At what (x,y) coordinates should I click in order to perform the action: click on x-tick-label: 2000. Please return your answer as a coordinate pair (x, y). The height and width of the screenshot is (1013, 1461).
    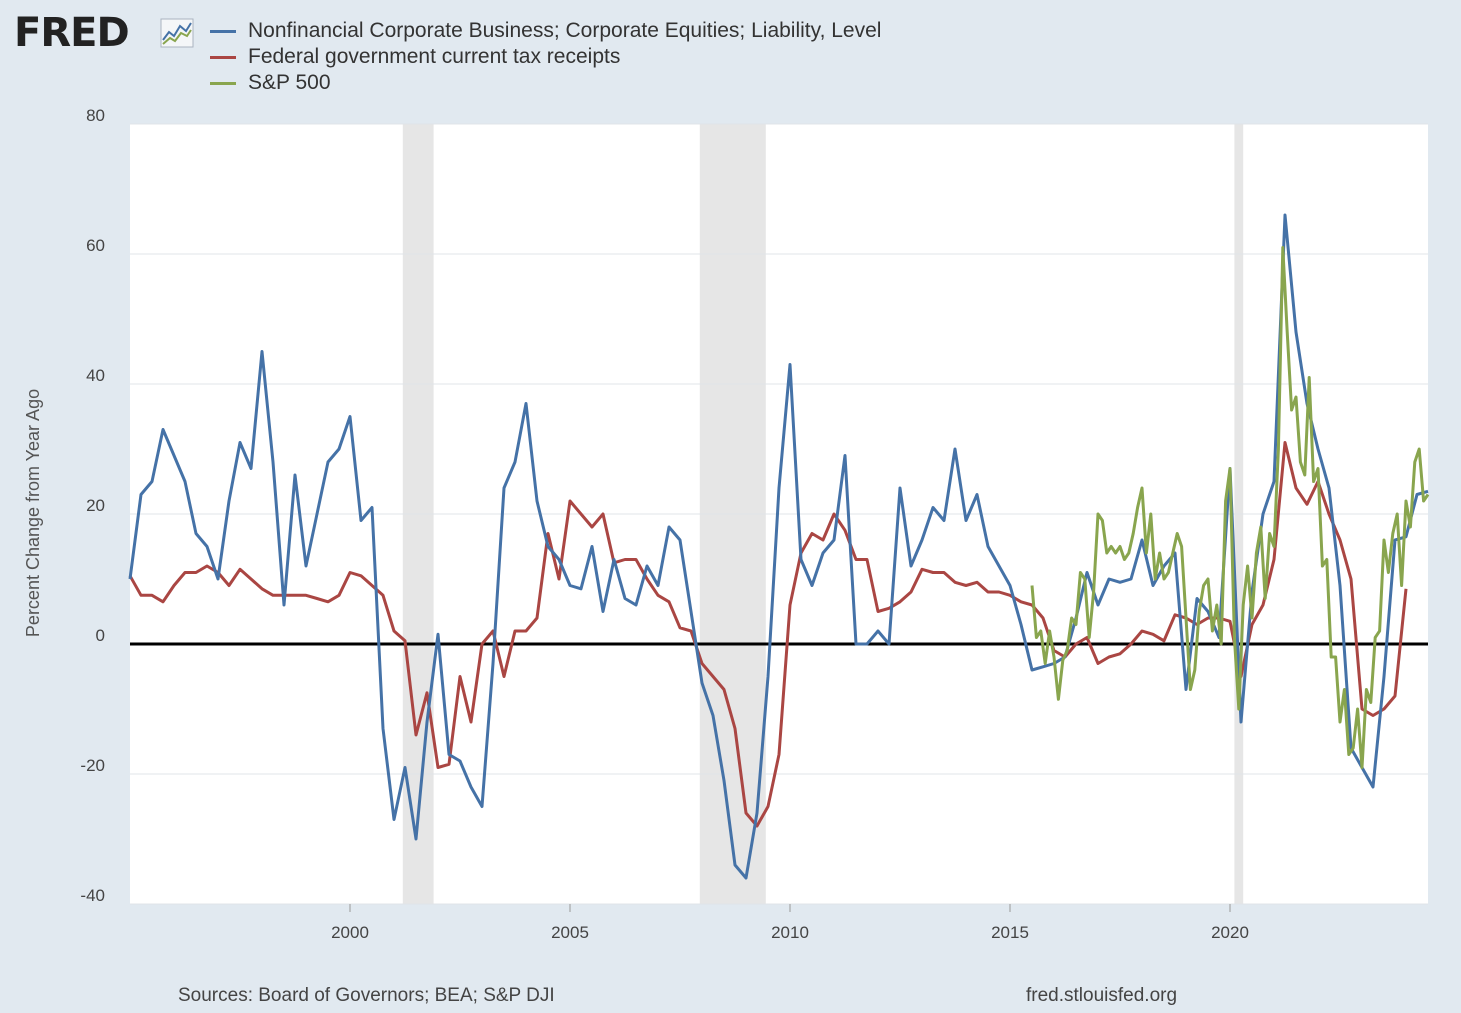
    Looking at the image, I should click on (350, 932).